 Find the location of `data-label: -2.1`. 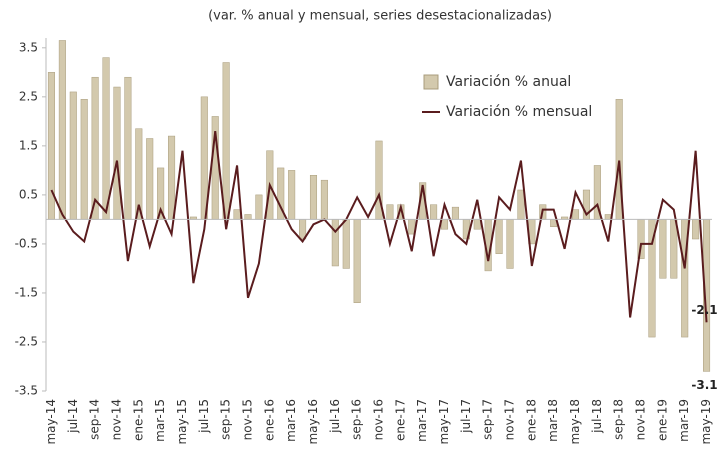

data-label: -2.1 is located at coordinates (704, 310).